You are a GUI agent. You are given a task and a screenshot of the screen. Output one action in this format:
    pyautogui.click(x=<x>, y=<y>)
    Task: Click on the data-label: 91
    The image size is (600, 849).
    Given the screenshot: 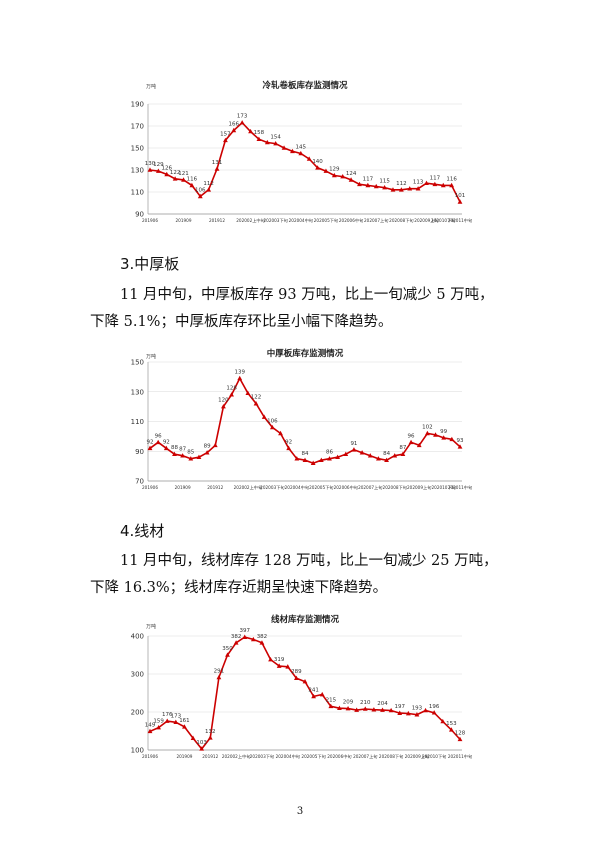 What is the action you would take?
    pyautogui.click(x=353, y=444)
    